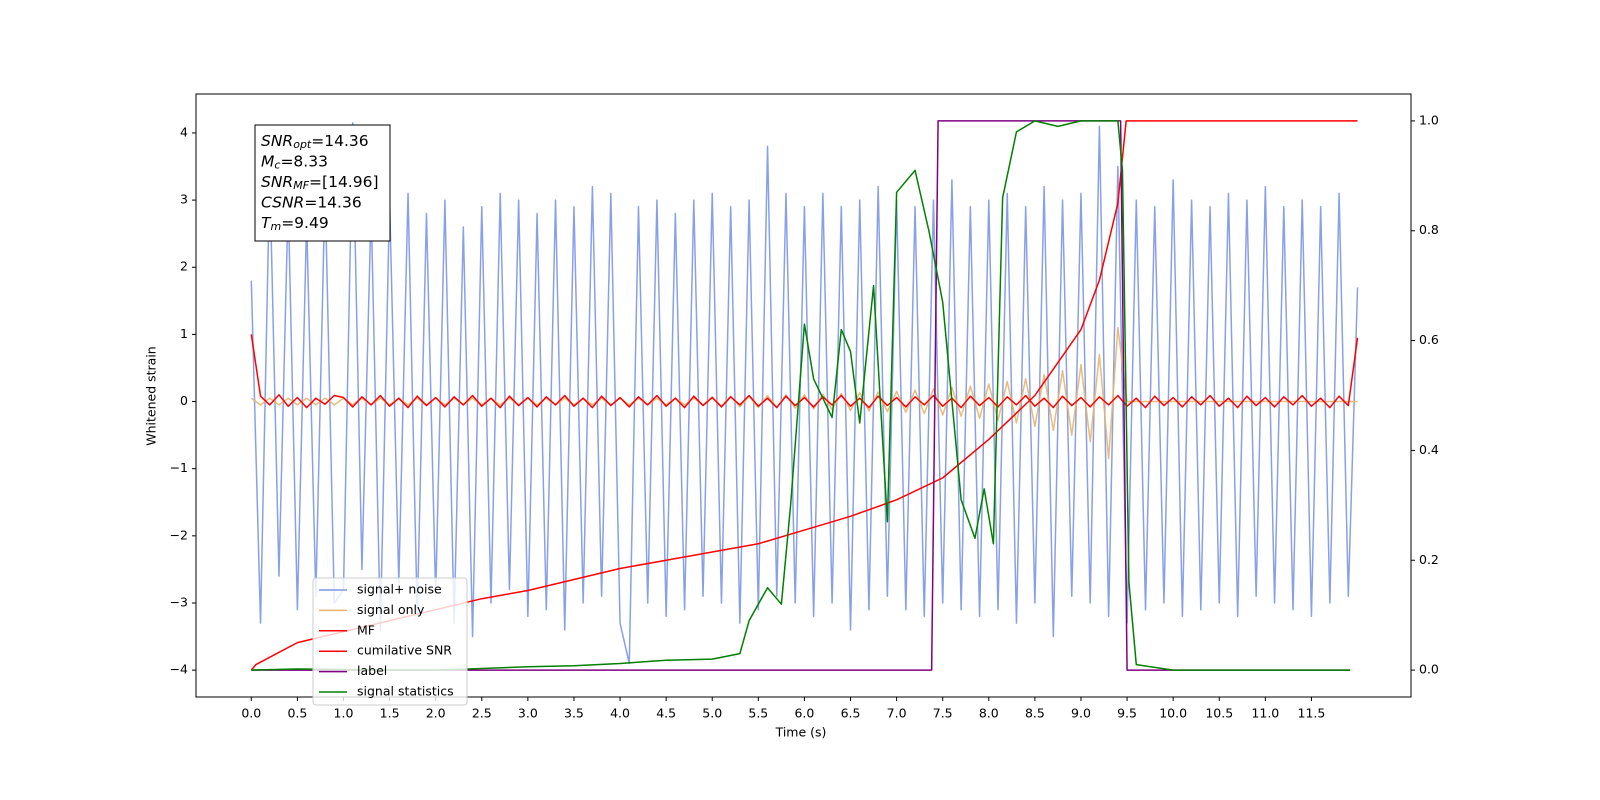 The image size is (1600, 800). Describe the element at coordinates (277, 165) in the screenshot. I see `annotation-subscript: c` at that location.